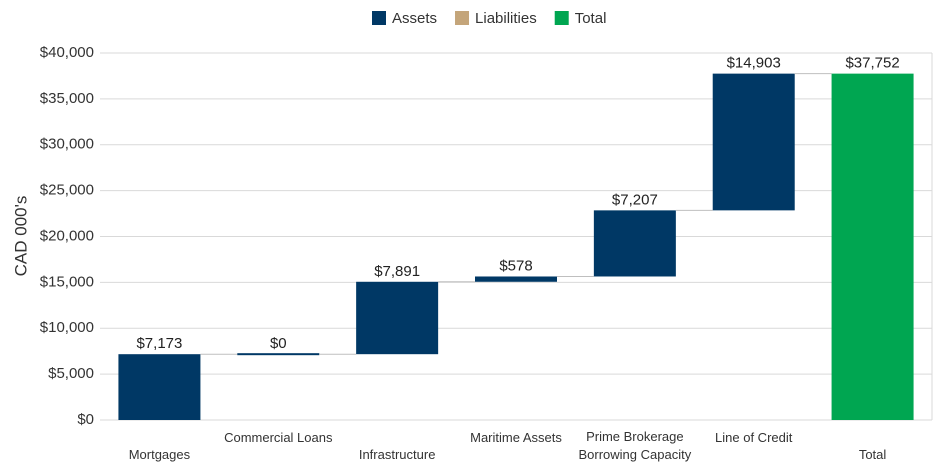 The image size is (936, 466). Describe the element at coordinates (872, 454) in the screenshot. I see `x-tick-label: Total` at that location.